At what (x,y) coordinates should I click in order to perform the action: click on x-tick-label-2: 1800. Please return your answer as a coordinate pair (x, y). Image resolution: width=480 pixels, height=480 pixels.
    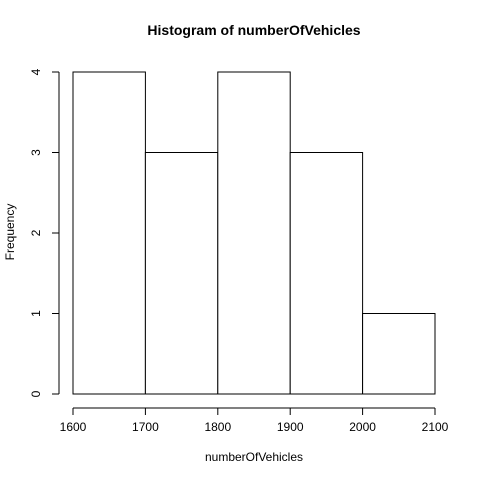
    Looking at the image, I should click on (217, 427).